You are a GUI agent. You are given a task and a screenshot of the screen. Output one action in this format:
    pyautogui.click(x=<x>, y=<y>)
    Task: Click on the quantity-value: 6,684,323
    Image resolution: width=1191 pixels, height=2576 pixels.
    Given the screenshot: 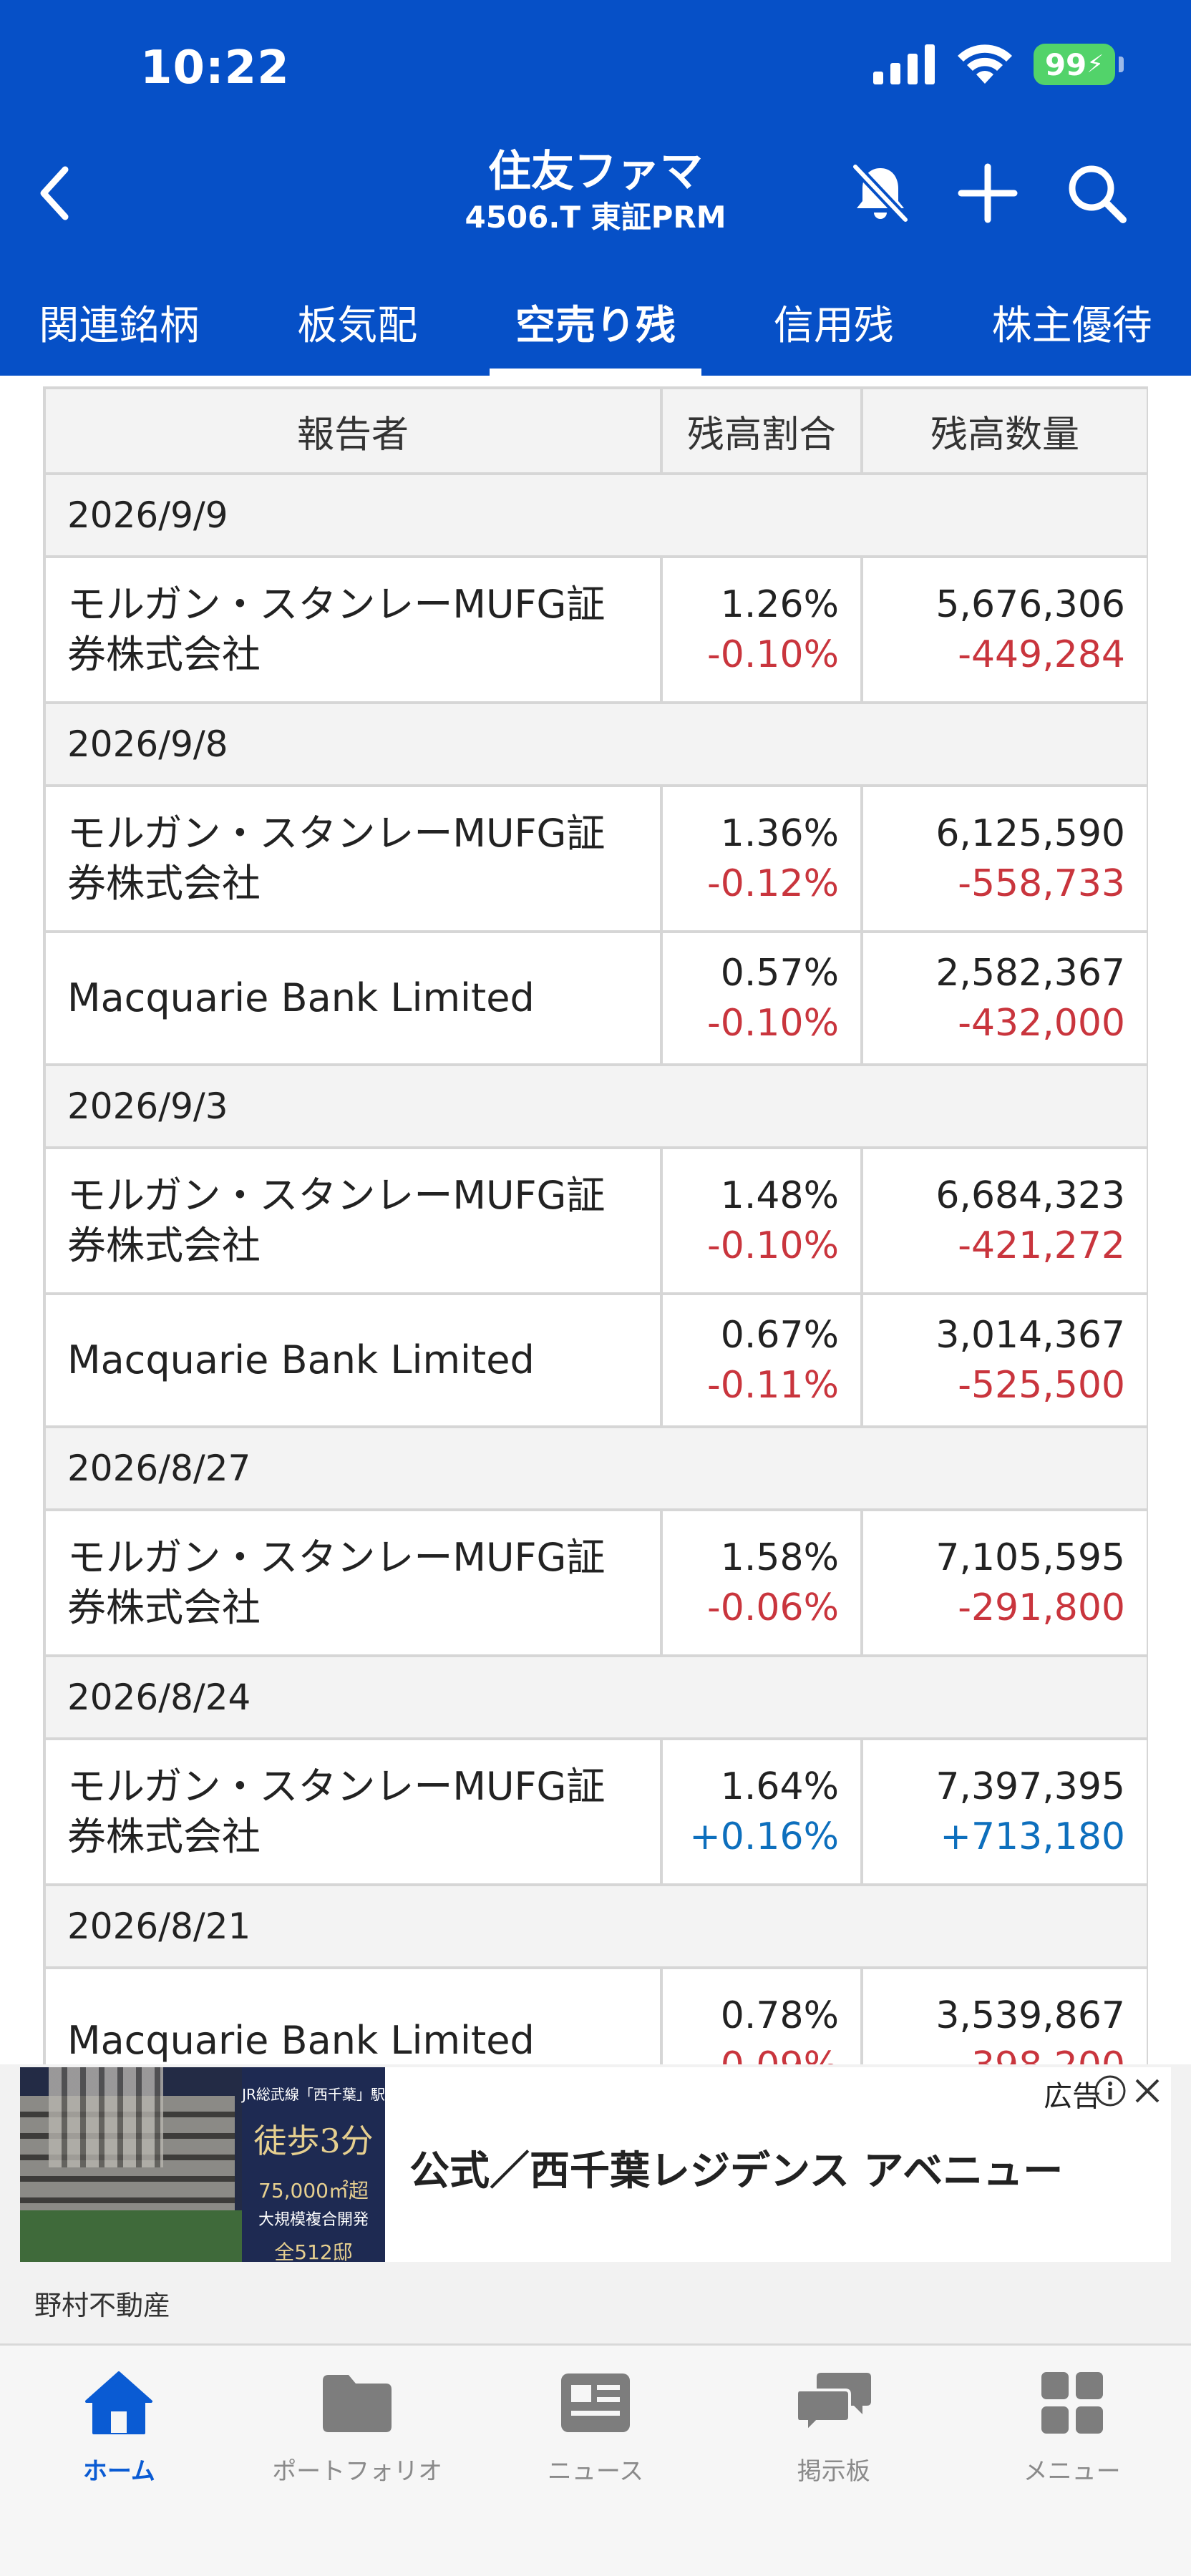 What is the action you would take?
    pyautogui.click(x=1030, y=1195)
    